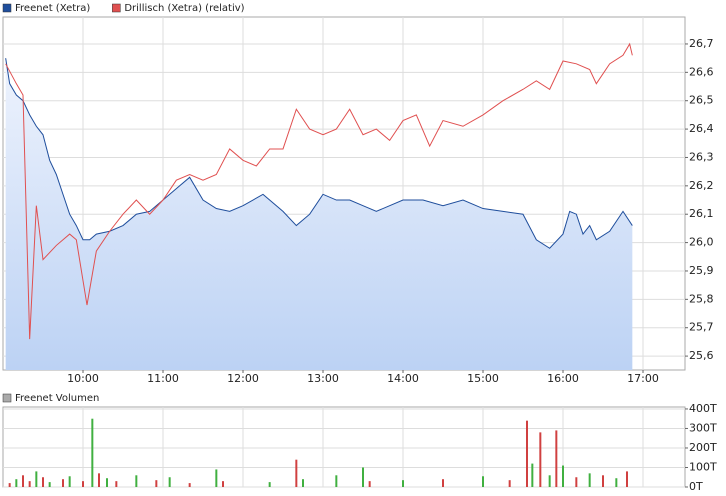 The width and height of the screenshot is (726, 496). What do you see at coordinates (696, 486) in the screenshot?
I see `y-tick-label: 0T` at bounding box center [696, 486].